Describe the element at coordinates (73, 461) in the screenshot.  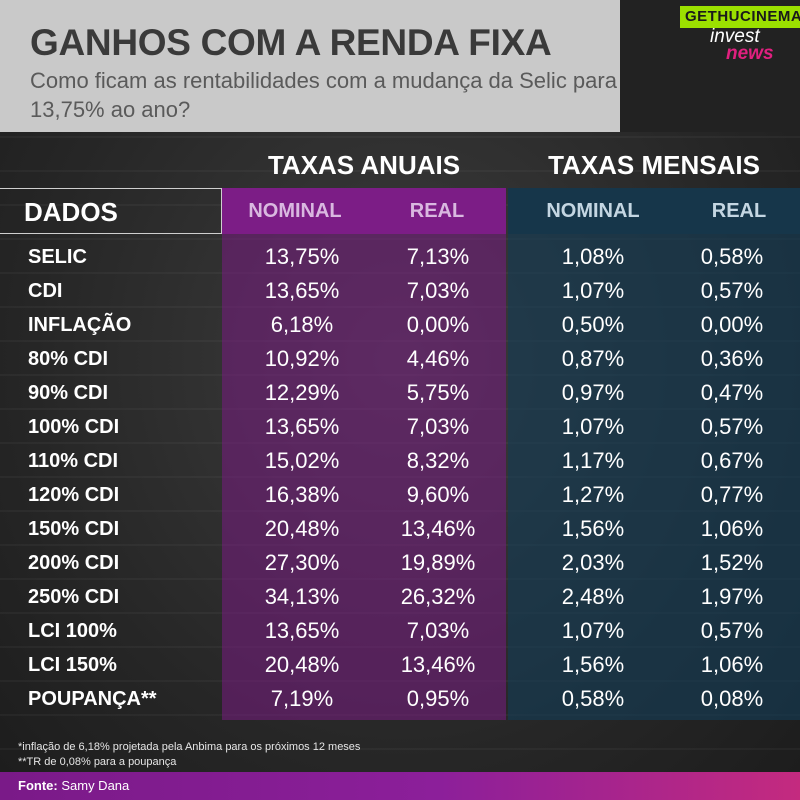
I see `row-label: 110% CDI` at that location.